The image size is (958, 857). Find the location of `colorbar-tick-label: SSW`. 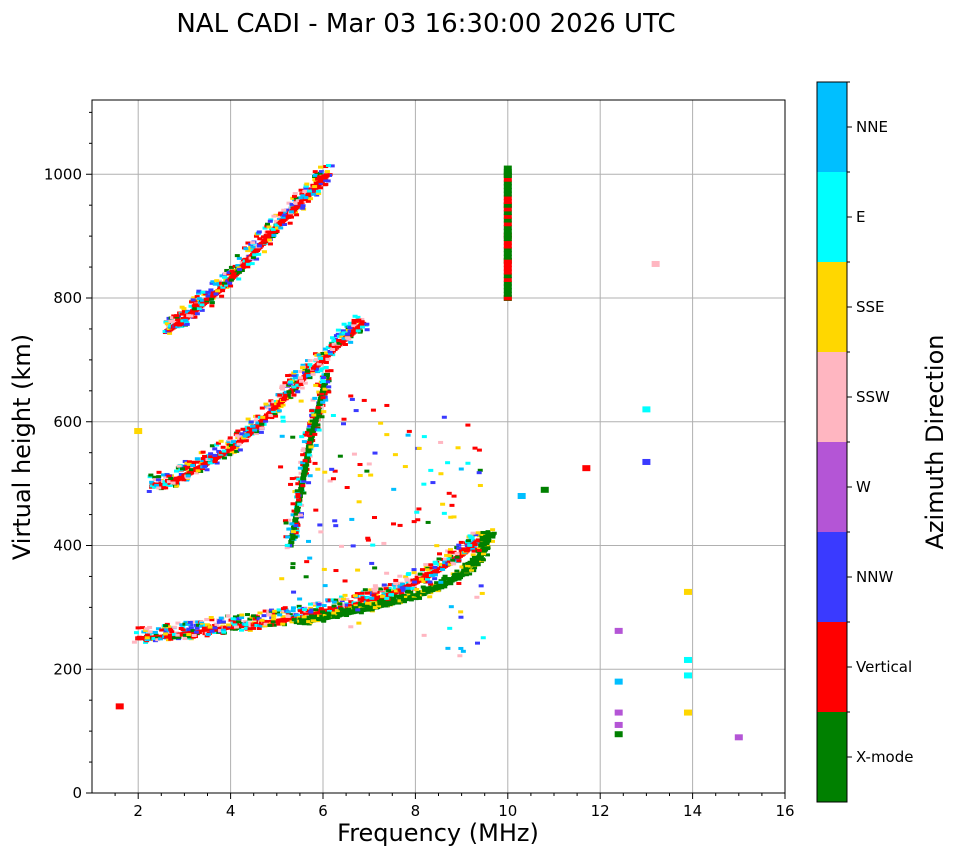

colorbar-tick-label: SSW is located at coordinates (873, 397).